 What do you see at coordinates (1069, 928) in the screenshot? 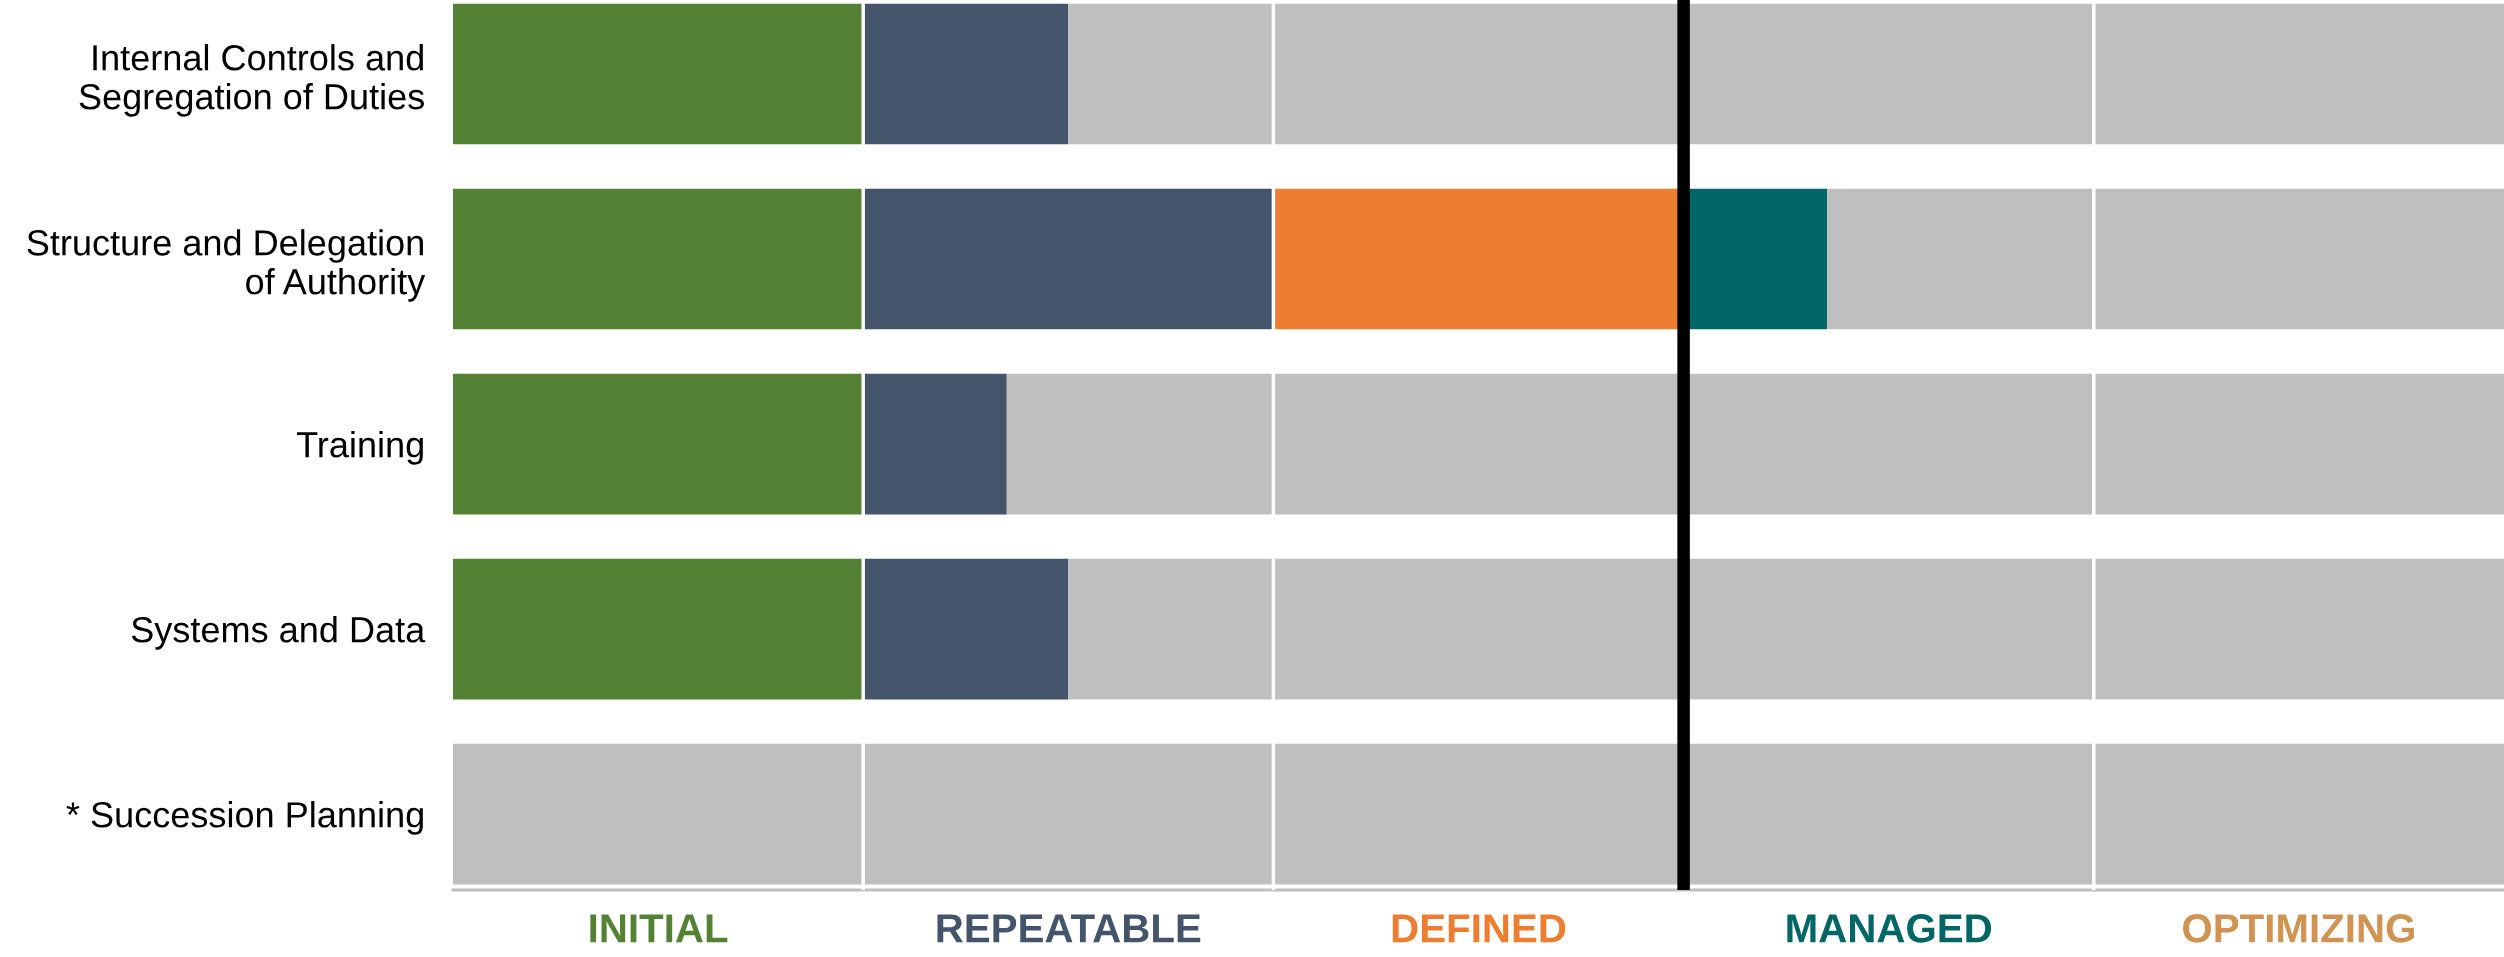
I see `text: REPEATABLE` at bounding box center [1069, 928].